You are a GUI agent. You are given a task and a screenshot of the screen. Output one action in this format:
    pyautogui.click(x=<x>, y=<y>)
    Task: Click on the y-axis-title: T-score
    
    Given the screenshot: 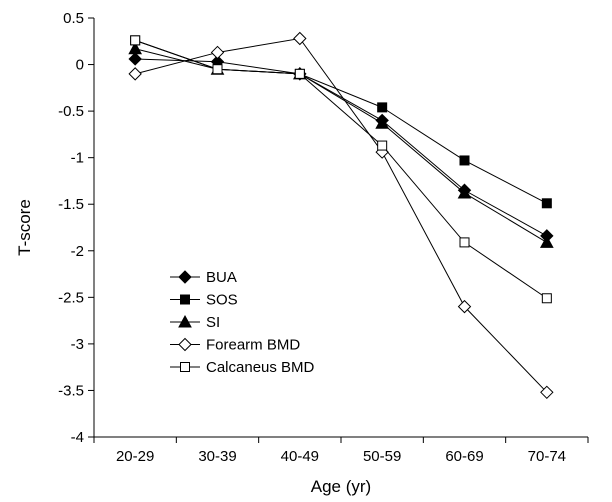 What is the action you would take?
    pyautogui.click(x=24, y=227)
    